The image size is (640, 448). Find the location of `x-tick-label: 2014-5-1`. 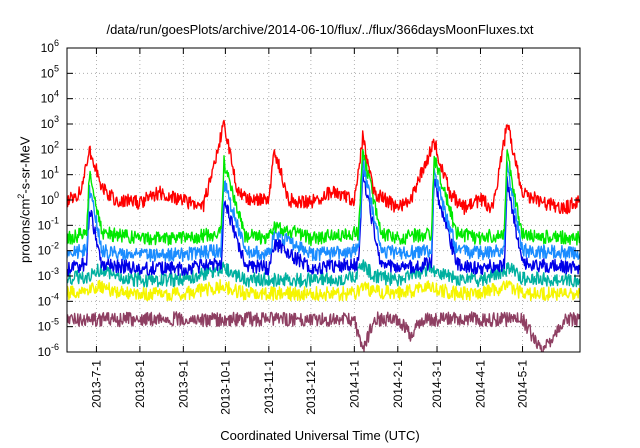

x-tick-label: 2014-5-1 is located at coordinates (523, 384).